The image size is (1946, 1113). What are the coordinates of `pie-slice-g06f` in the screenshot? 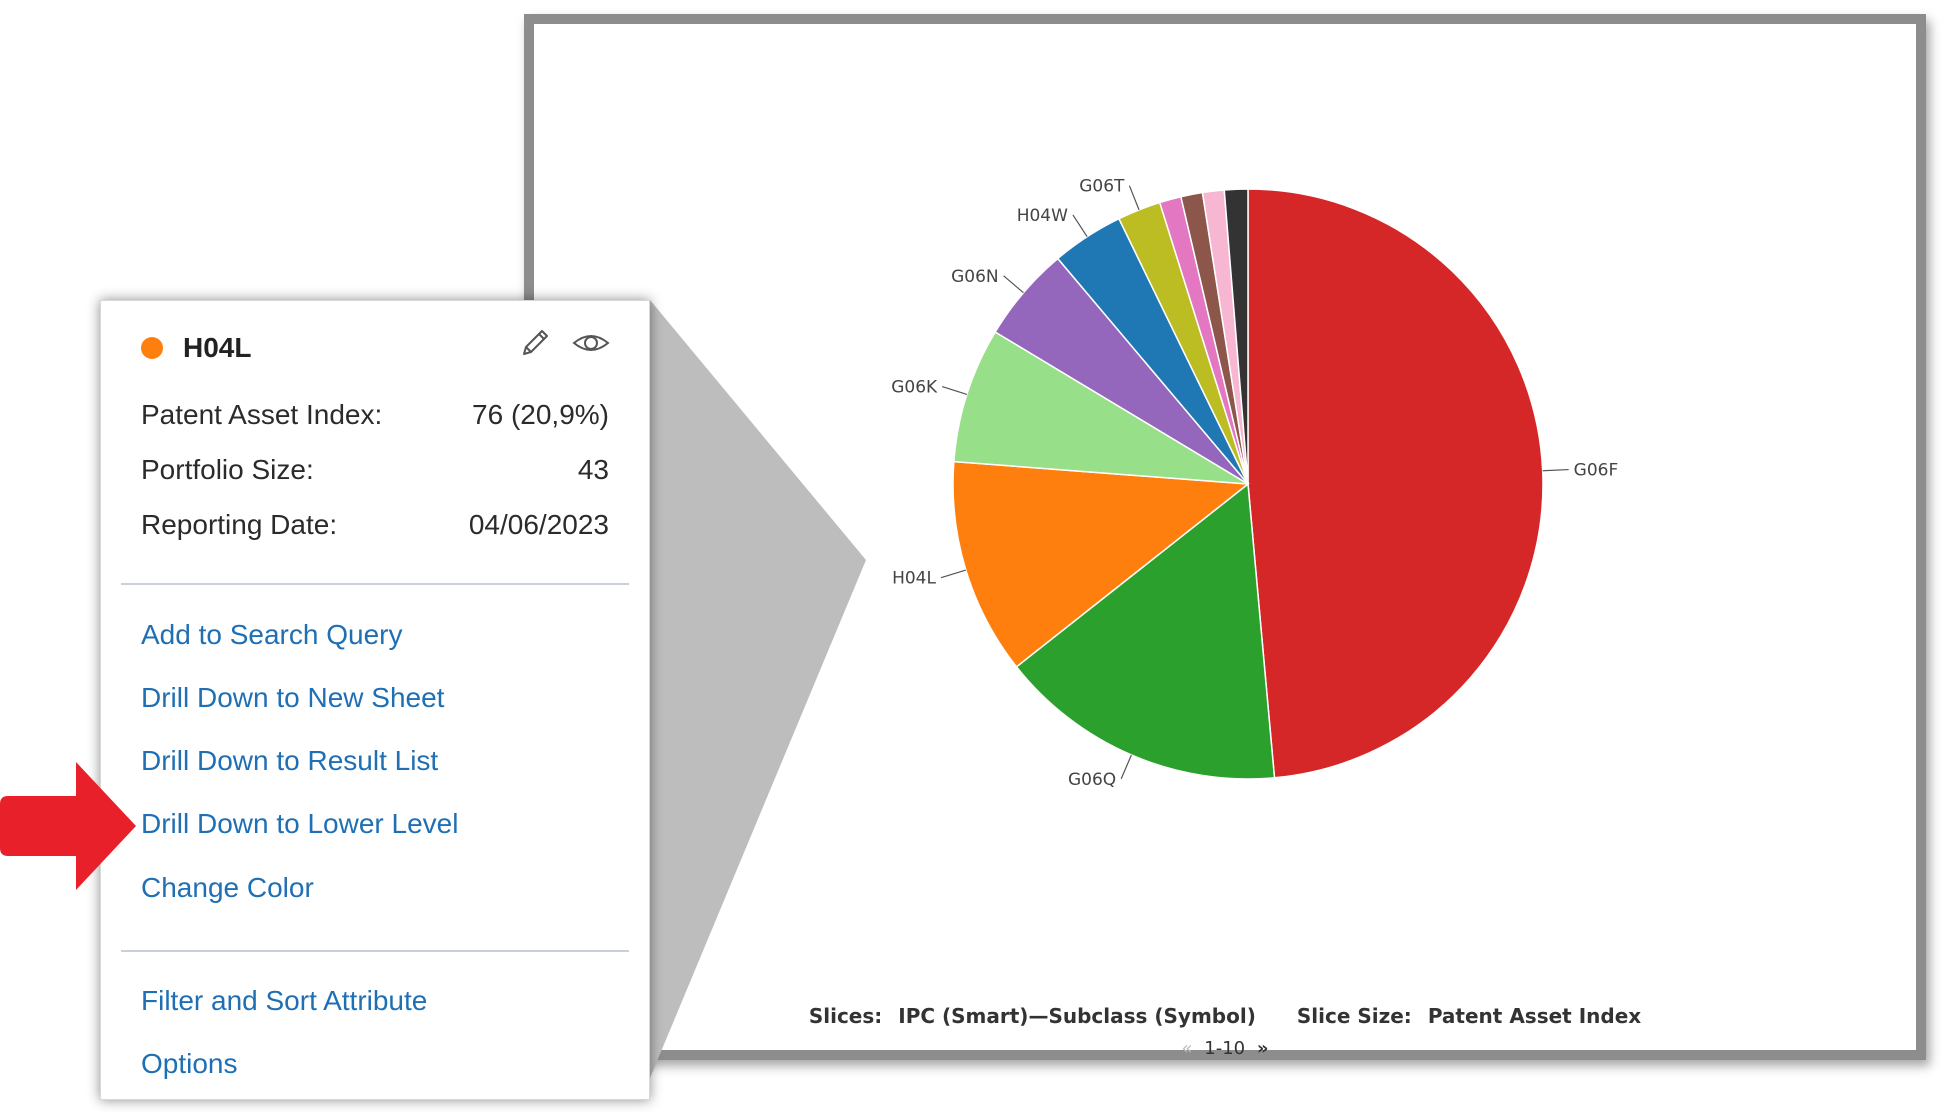 It's located at (1395, 483).